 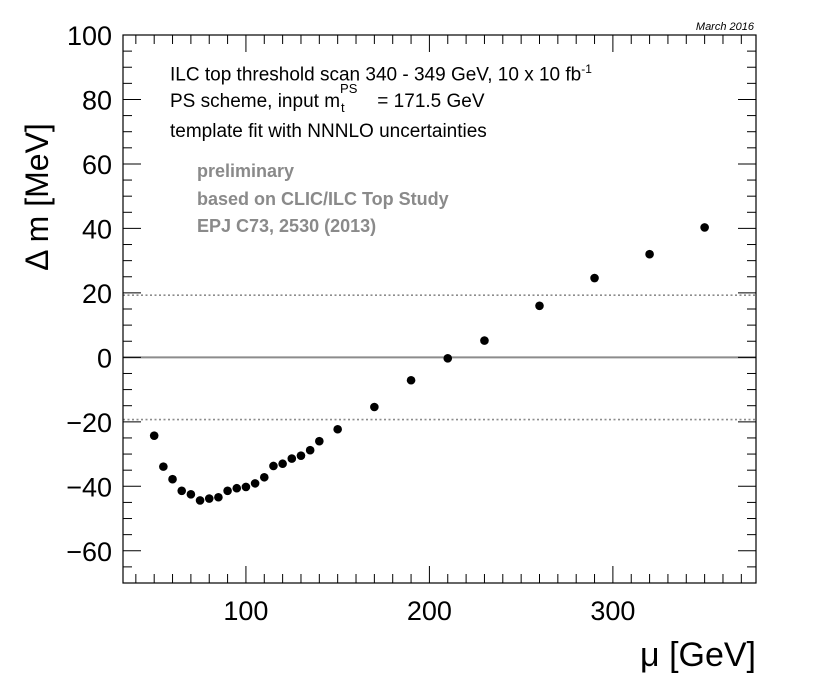 I want to click on status-preliminary: preliminary, so click(x=246, y=171).